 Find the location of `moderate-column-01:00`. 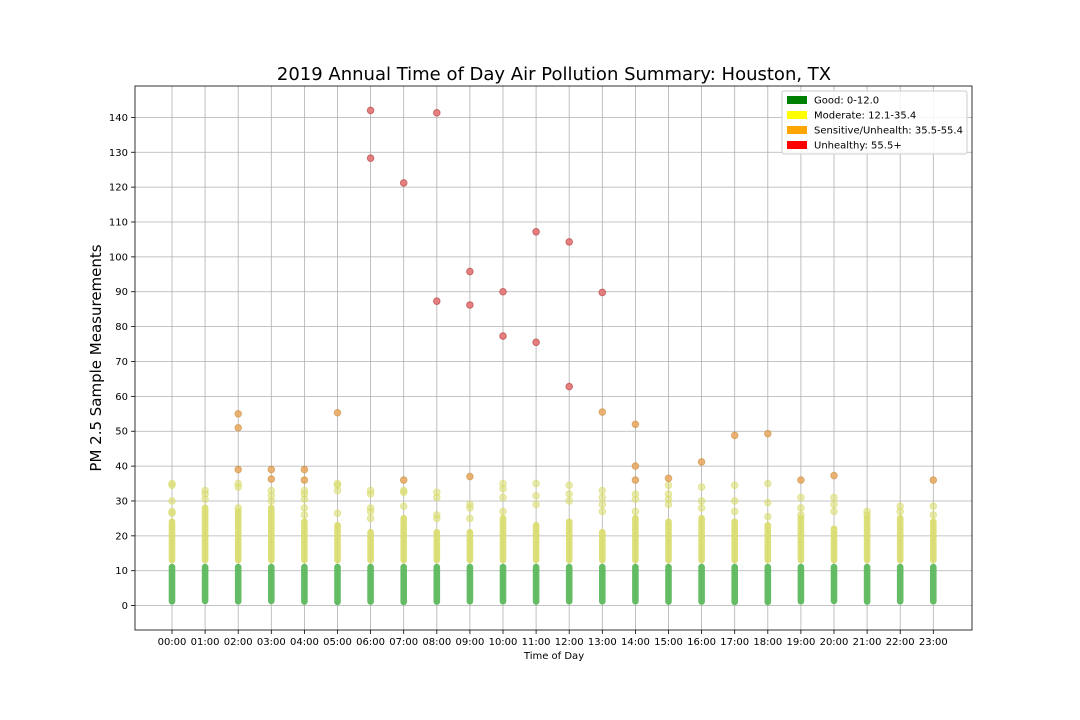

moderate-column-01:00 is located at coordinates (205, 534).